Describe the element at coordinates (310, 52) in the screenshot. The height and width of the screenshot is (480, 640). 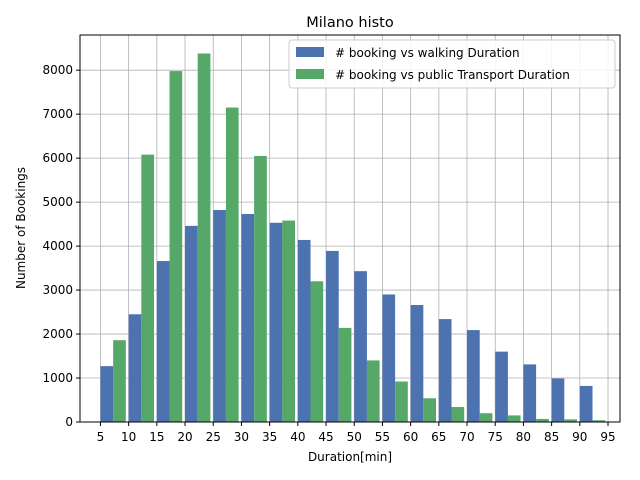
I see `legend-swatch-walking` at that location.